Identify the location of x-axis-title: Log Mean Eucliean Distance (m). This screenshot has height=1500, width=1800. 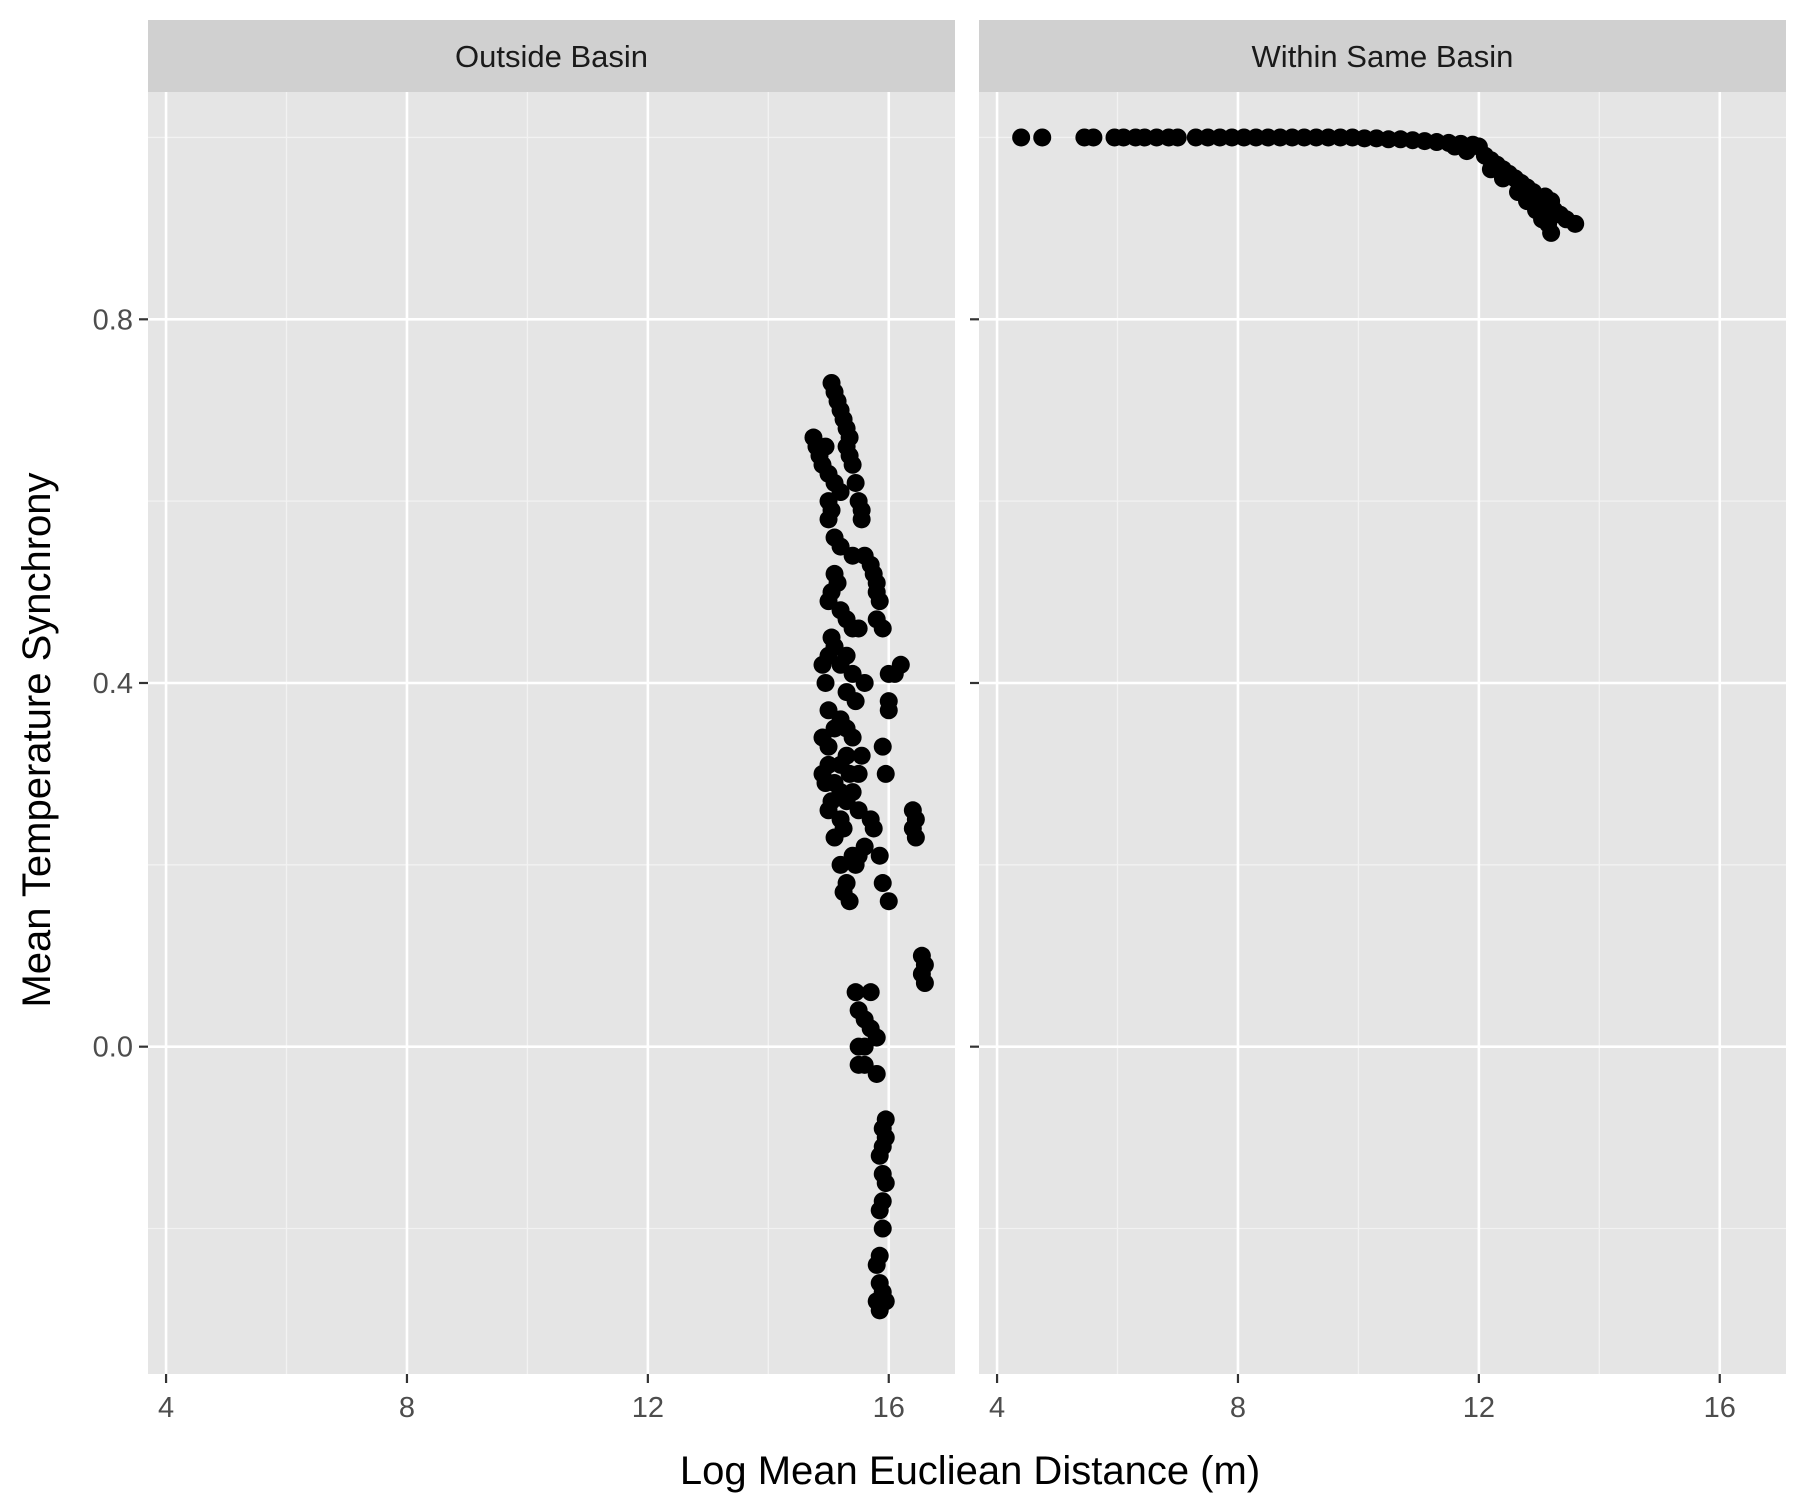
(970, 1471).